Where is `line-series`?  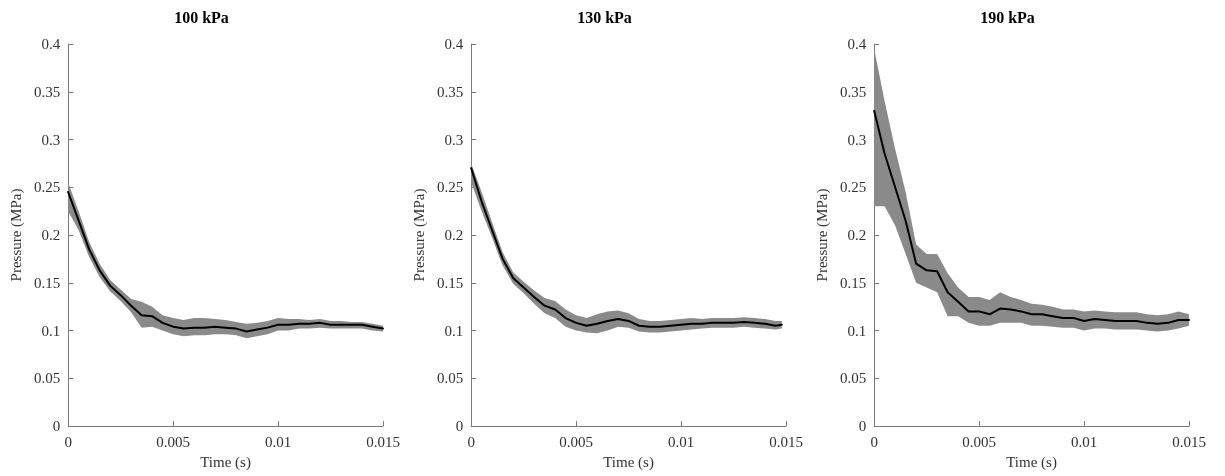
line-series is located at coordinates (1031, 217).